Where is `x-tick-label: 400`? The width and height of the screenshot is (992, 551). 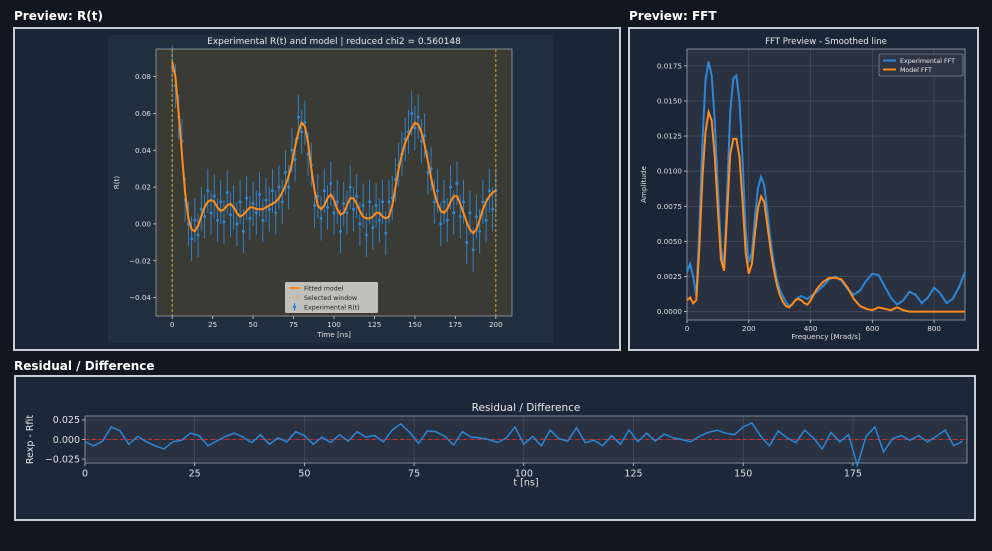 x-tick-label: 400 is located at coordinates (811, 328).